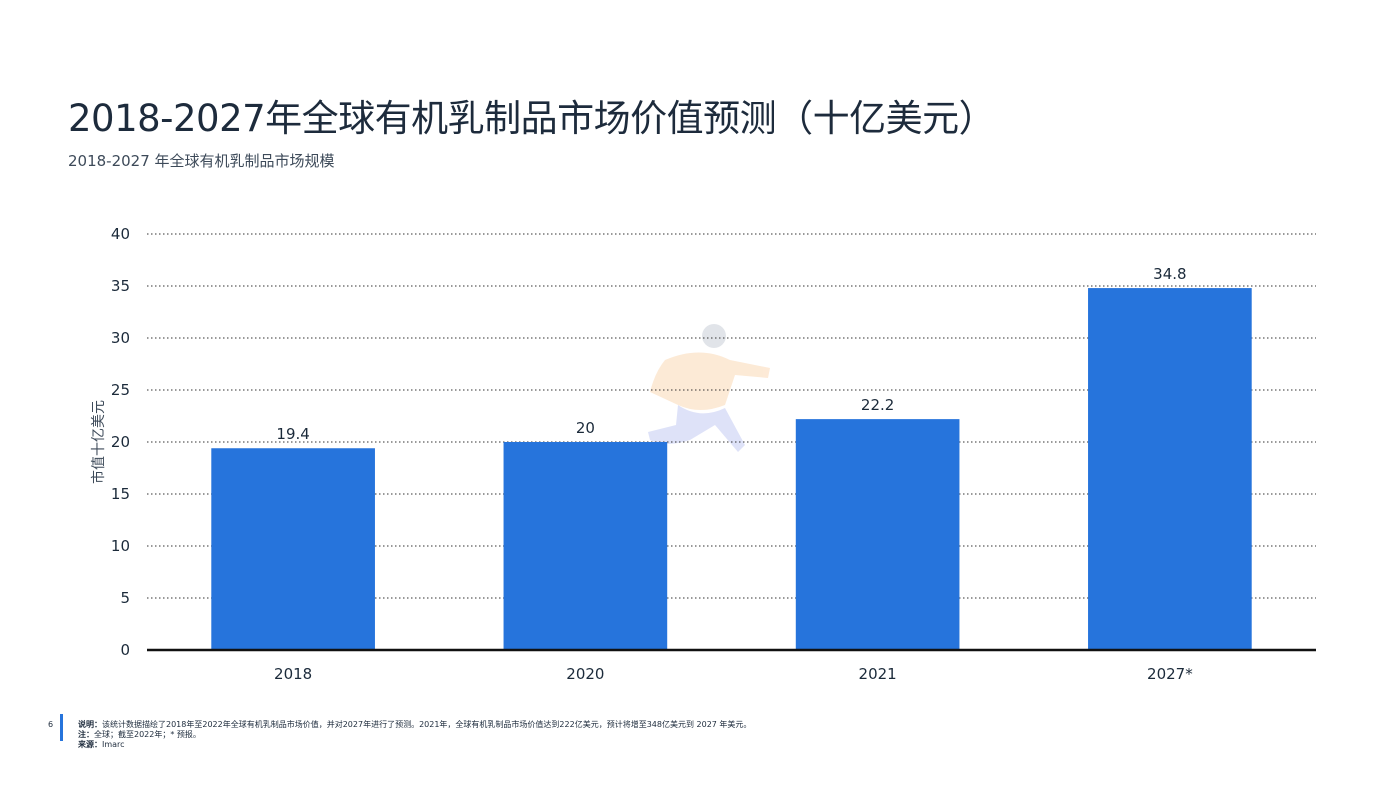  I want to click on page-title: 2018-2027年全球有机乳制品市场价值预测（十亿美元）, so click(532, 118).